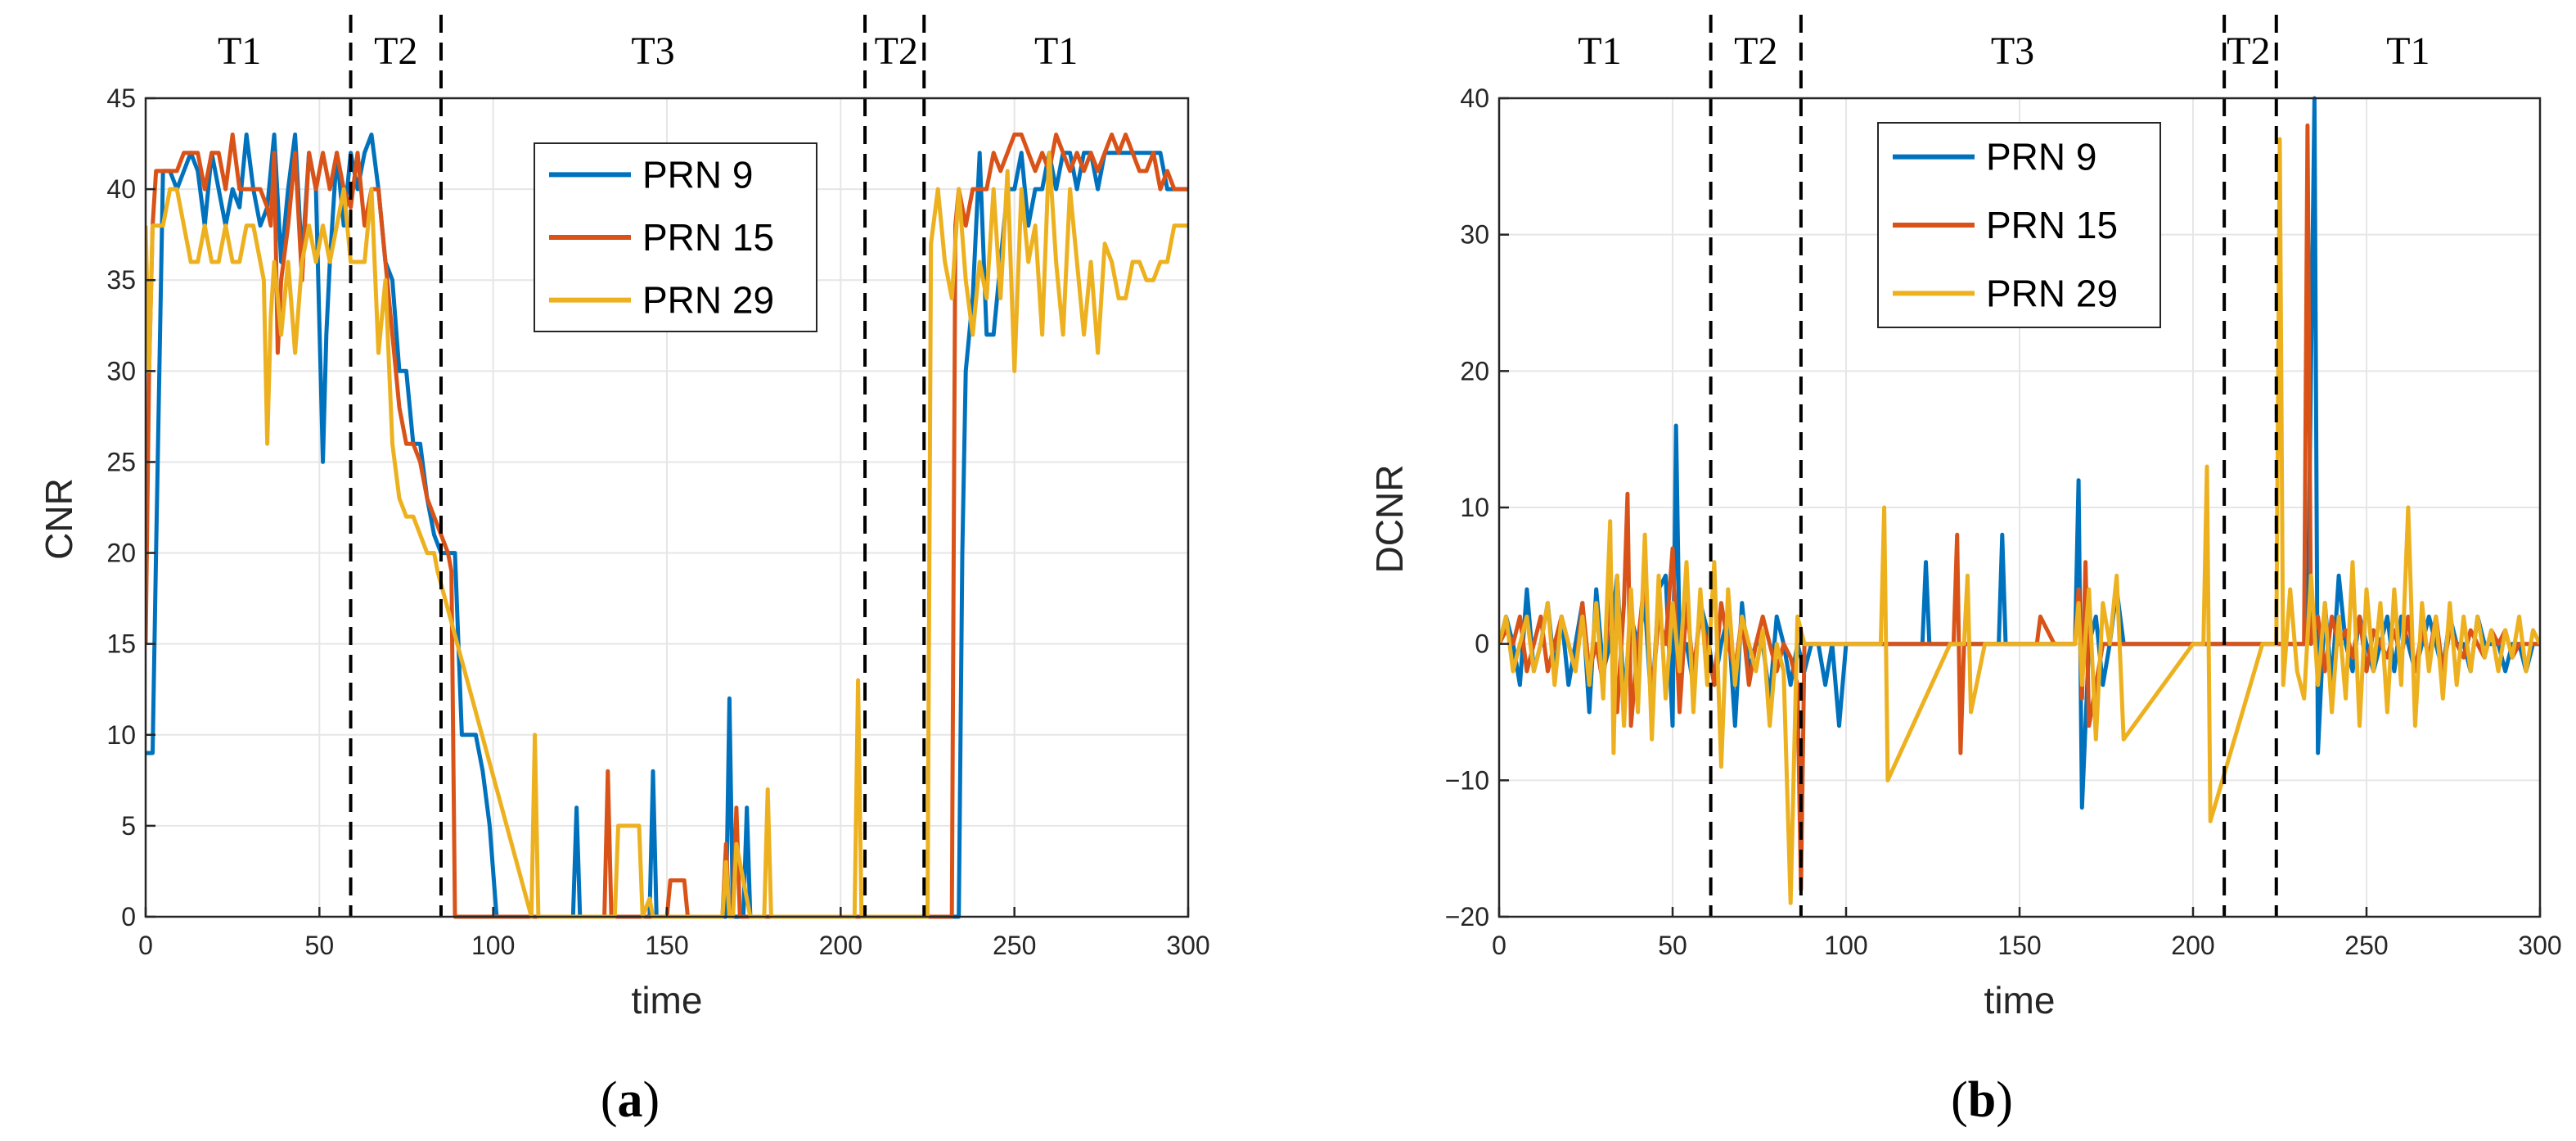  I want to click on a-x-axis-label: time, so click(667, 1000).